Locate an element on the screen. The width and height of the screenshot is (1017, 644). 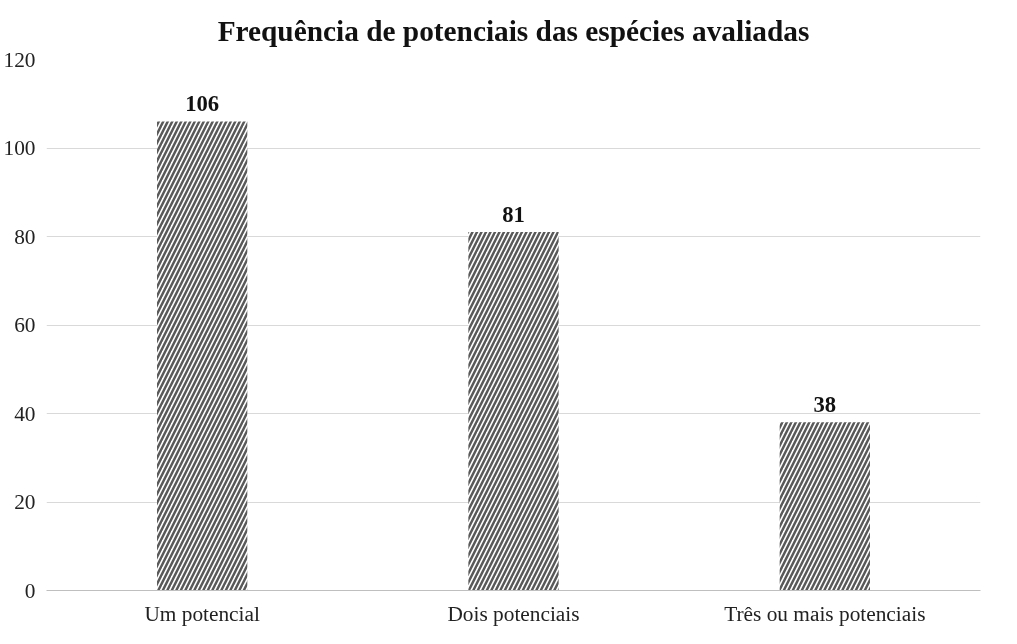
y-tick-label: 20 is located at coordinates (25, 502).